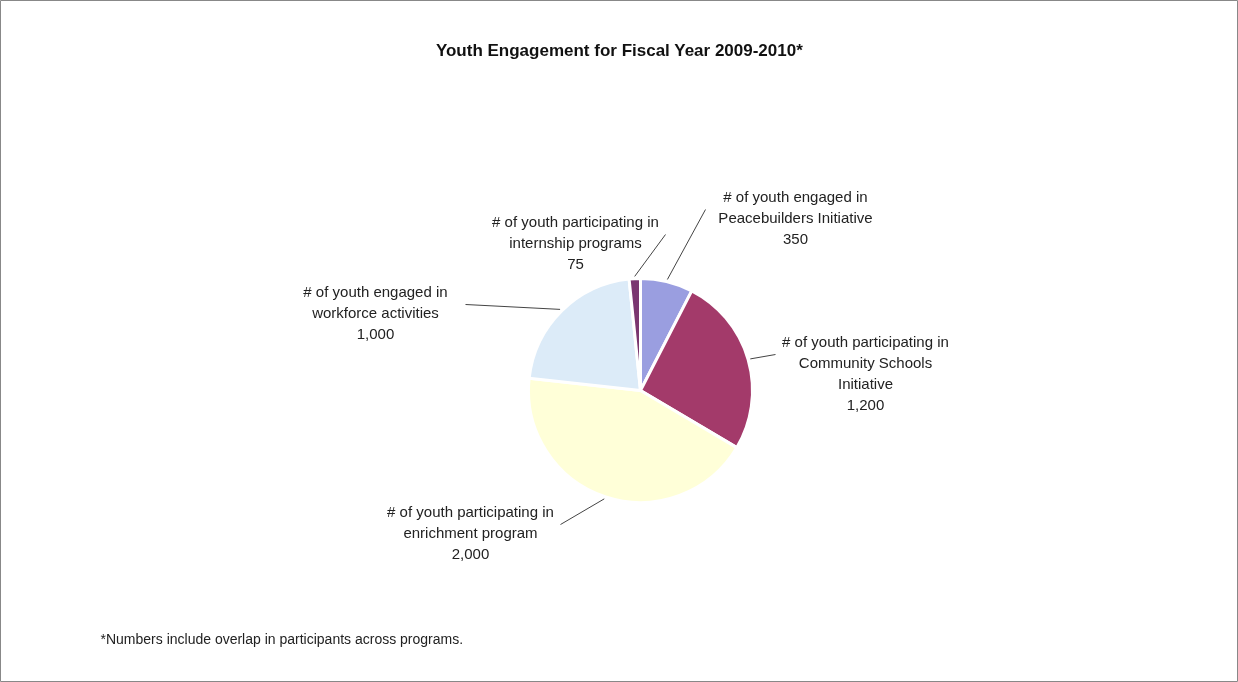  I want to click on slice-label: # of youth participating in Community Schools Initiative, so click(865, 362).